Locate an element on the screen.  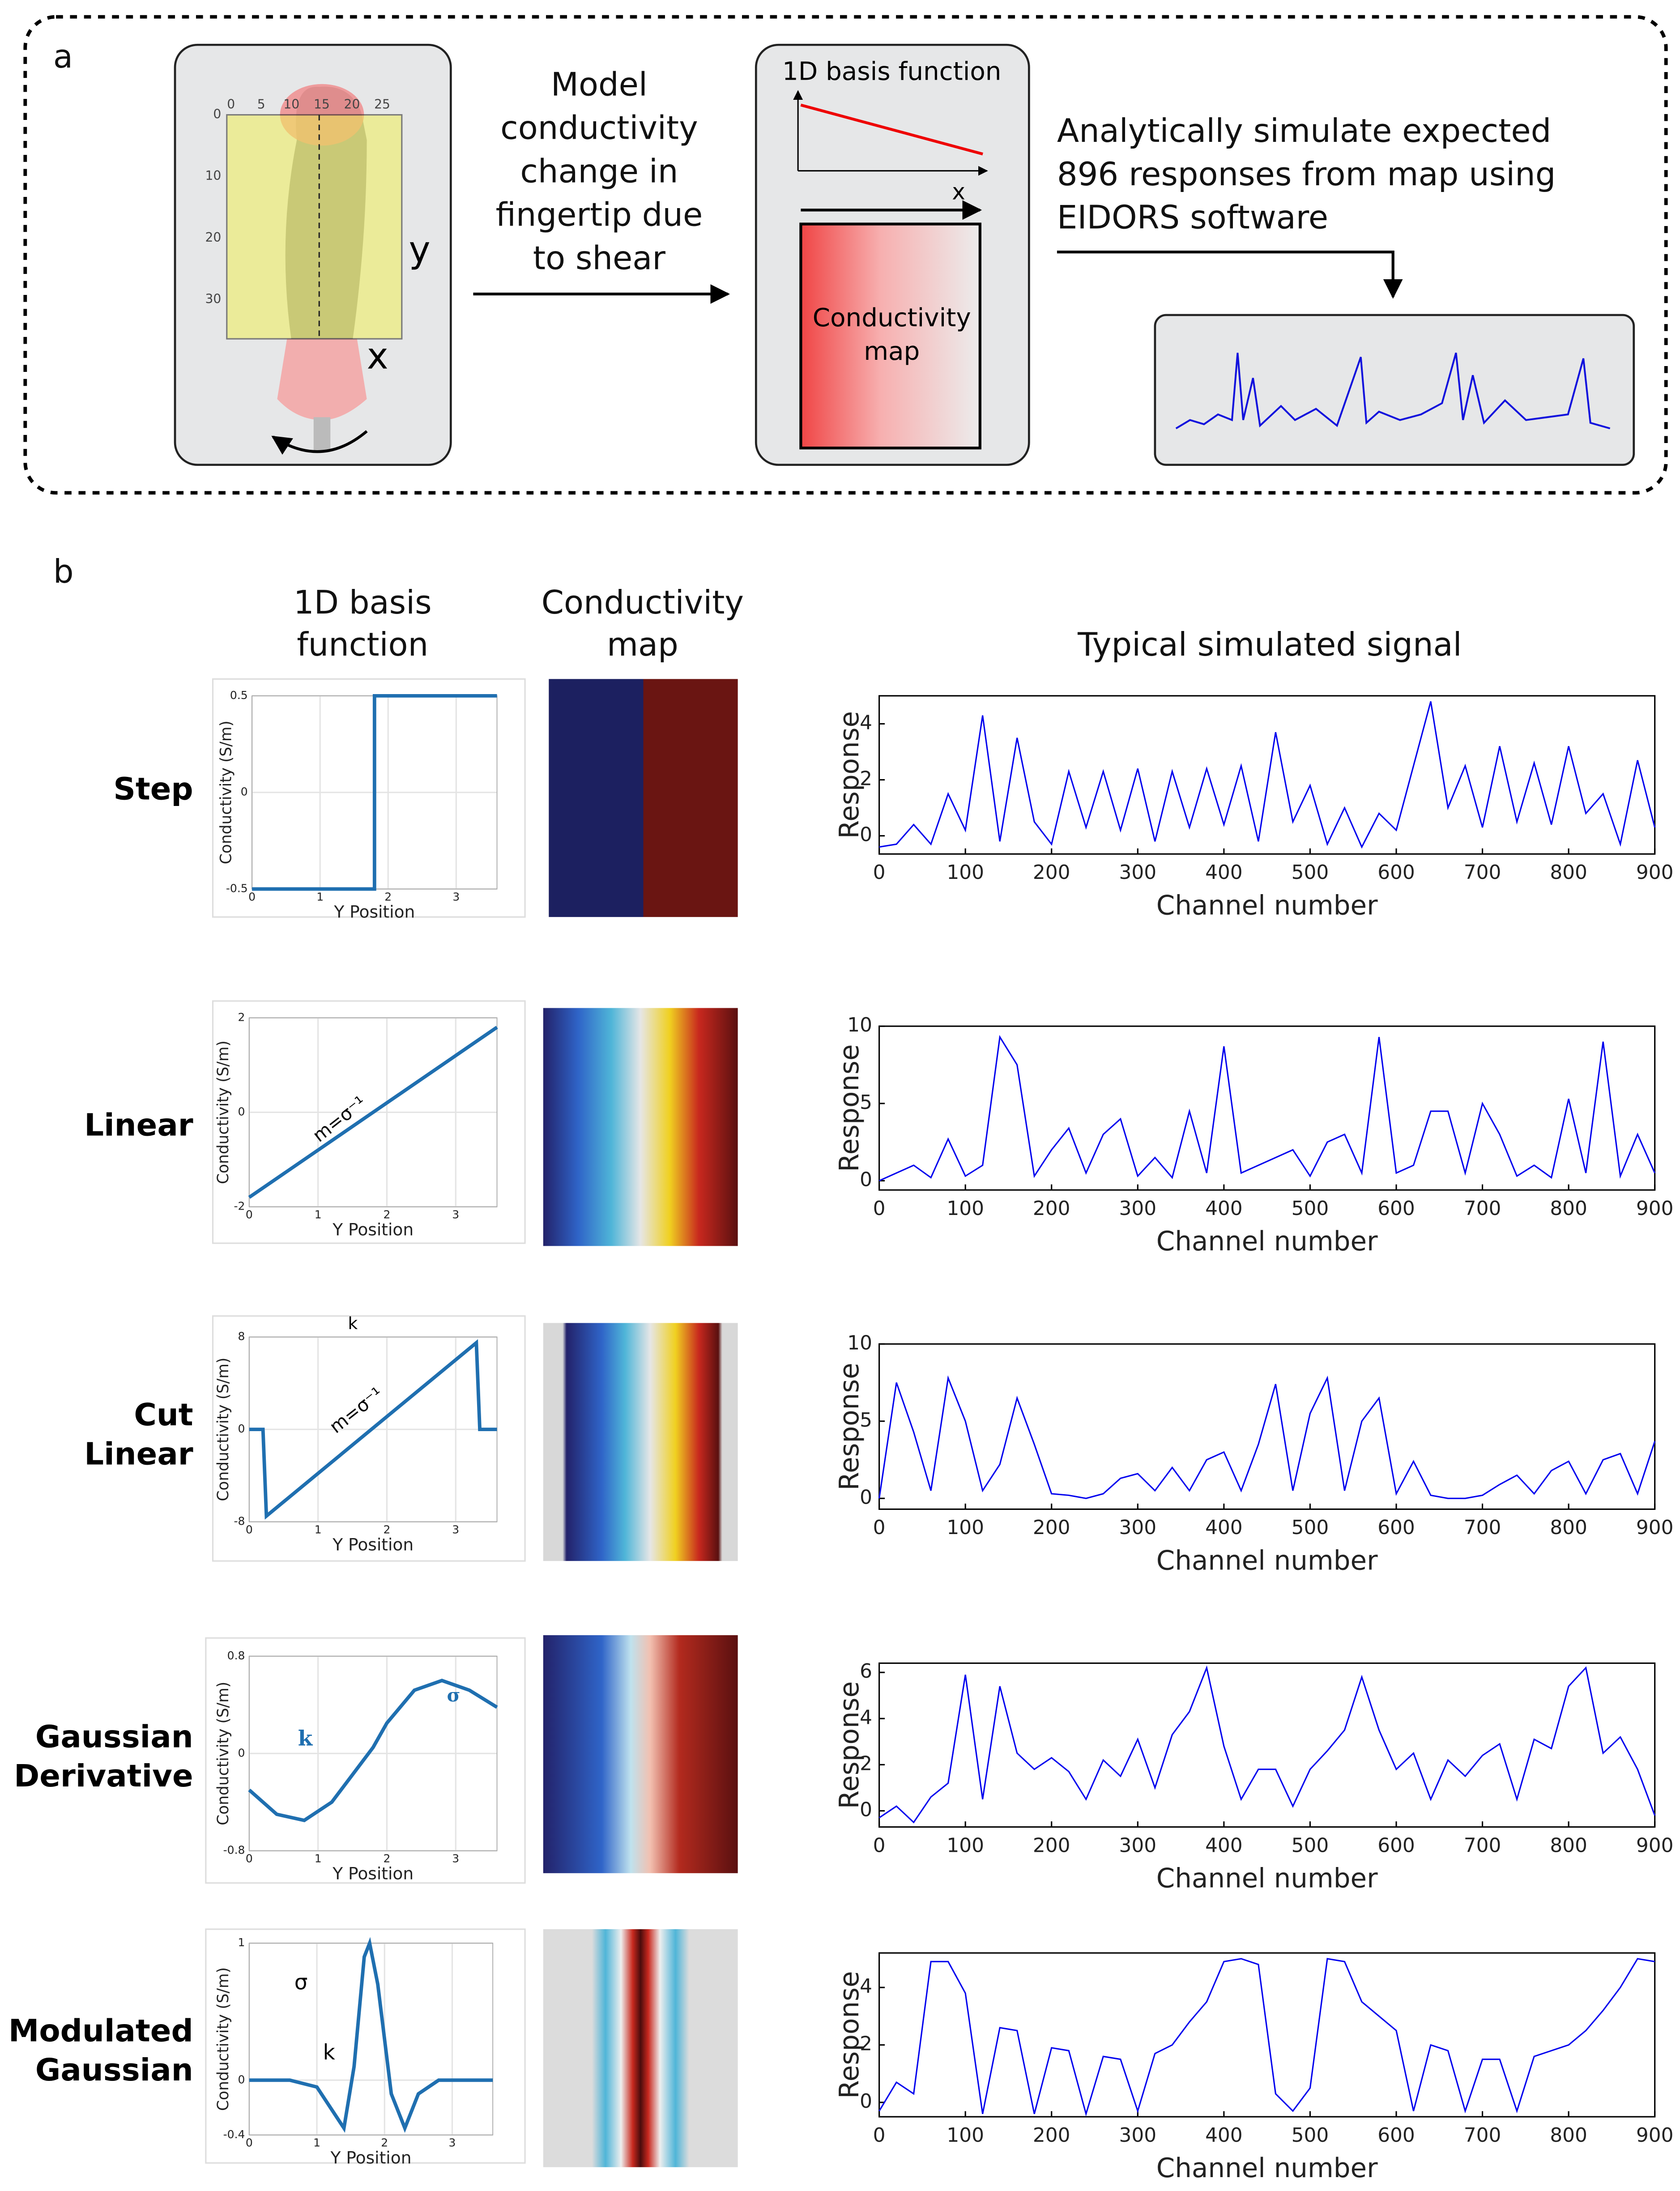
axis-y-label: y is located at coordinates (419, 250).